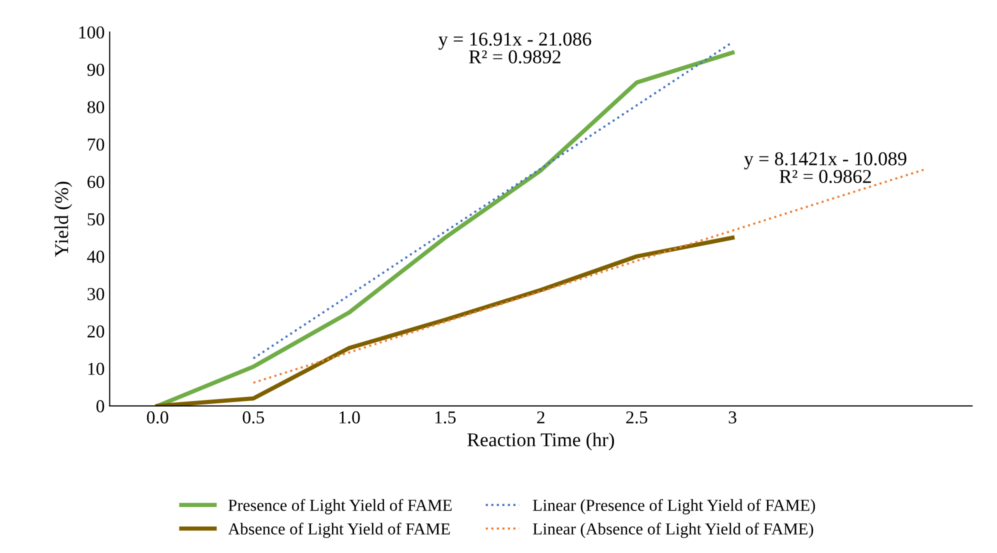  What do you see at coordinates (445, 417) in the screenshot?
I see `x-tick-label: 1.5` at bounding box center [445, 417].